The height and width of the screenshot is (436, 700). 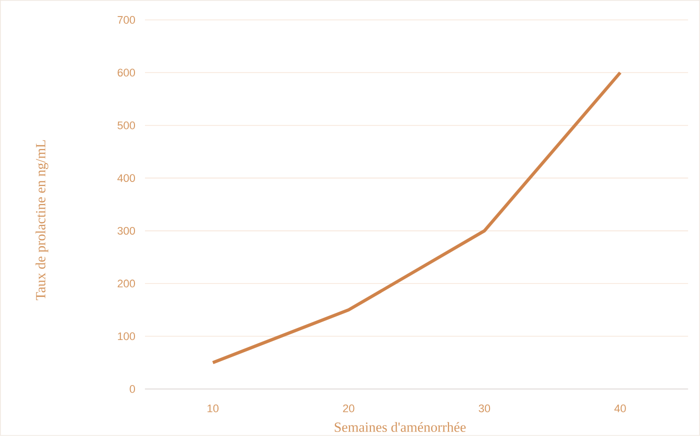 What do you see at coordinates (348, 408) in the screenshot?
I see `x-tick-label: 20` at bounding box center [348, 408].